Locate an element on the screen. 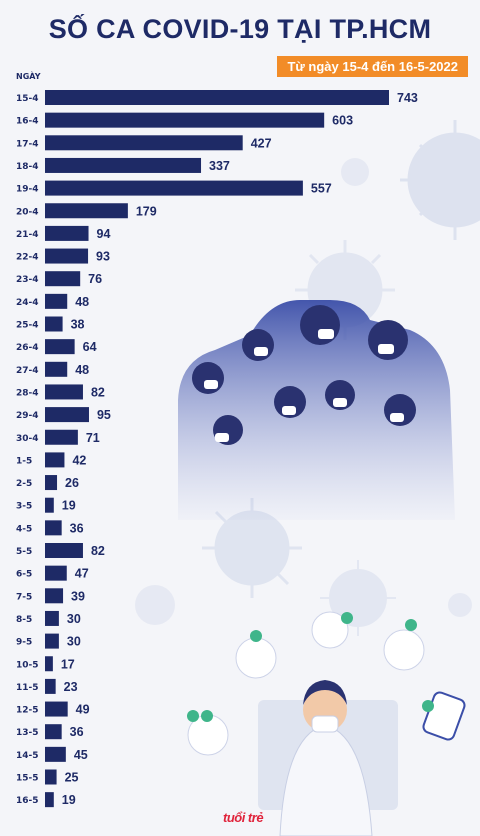 The image size is (480, 836). value-label: 94 is located at coordinates (104, 234).